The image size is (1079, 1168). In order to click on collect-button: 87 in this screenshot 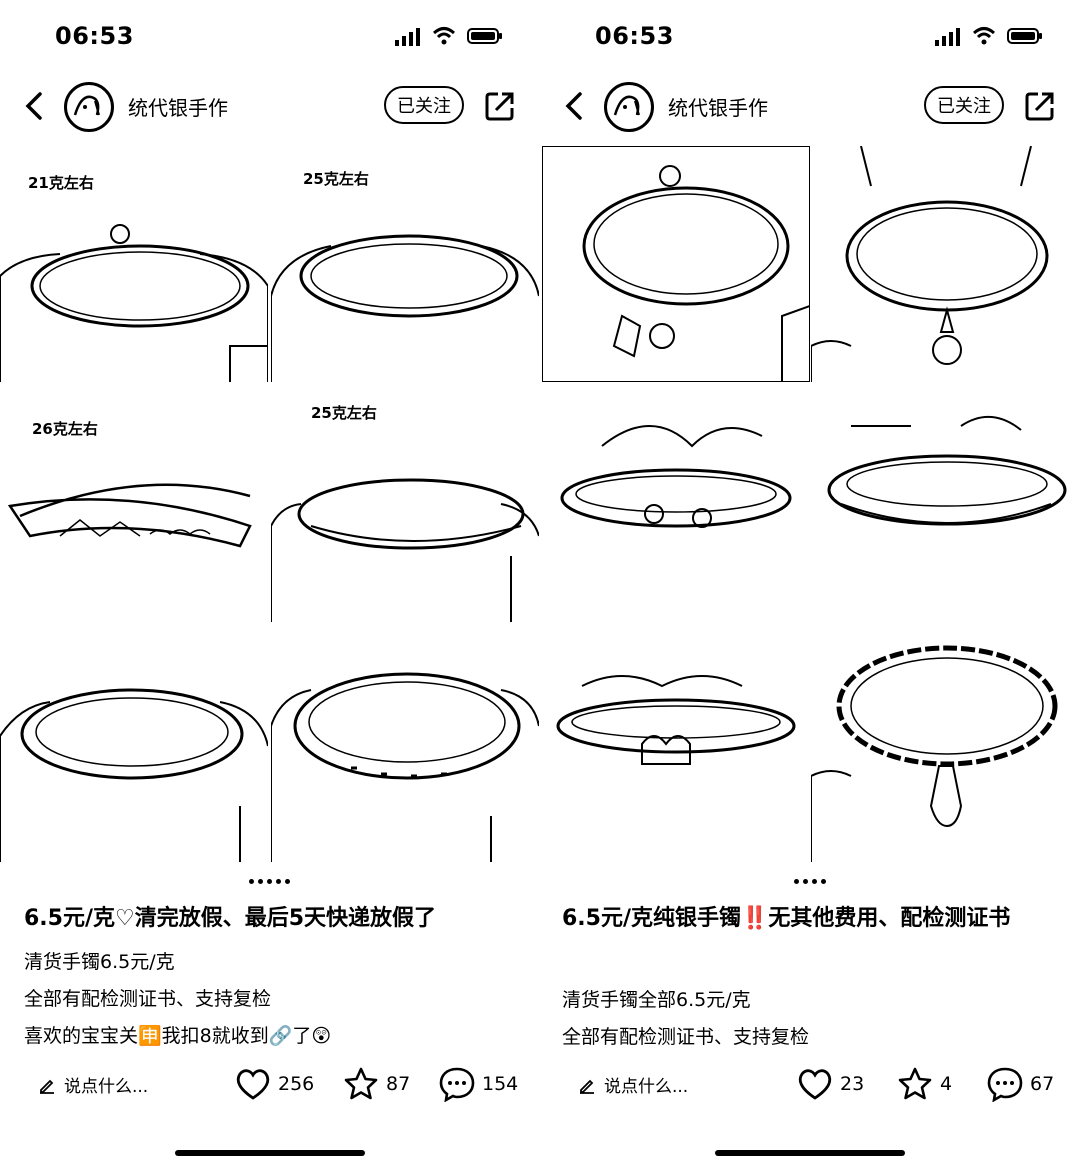, I will do `click(376, 1084)`.